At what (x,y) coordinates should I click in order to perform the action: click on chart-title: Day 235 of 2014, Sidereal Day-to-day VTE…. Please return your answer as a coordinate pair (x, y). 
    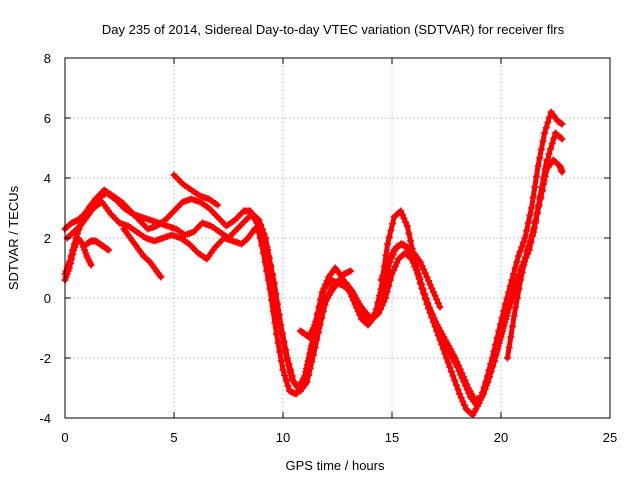
    Looking at the image, I should click on (333, 29).